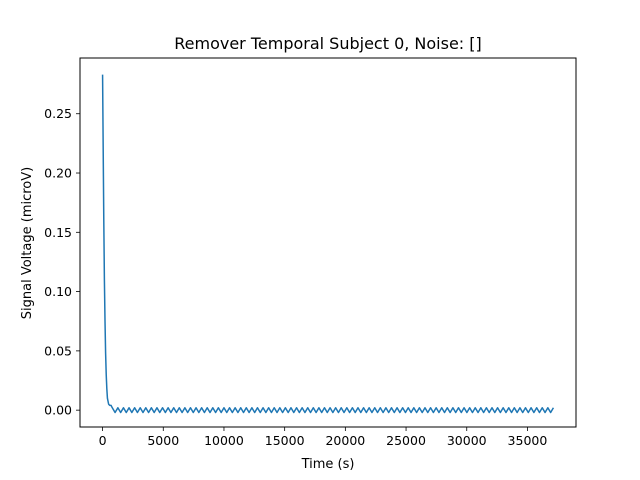  I want to click on x-axis-ticks: 0 5000 10000 15000 20000 25000 30000 35000, so click(323, 437).